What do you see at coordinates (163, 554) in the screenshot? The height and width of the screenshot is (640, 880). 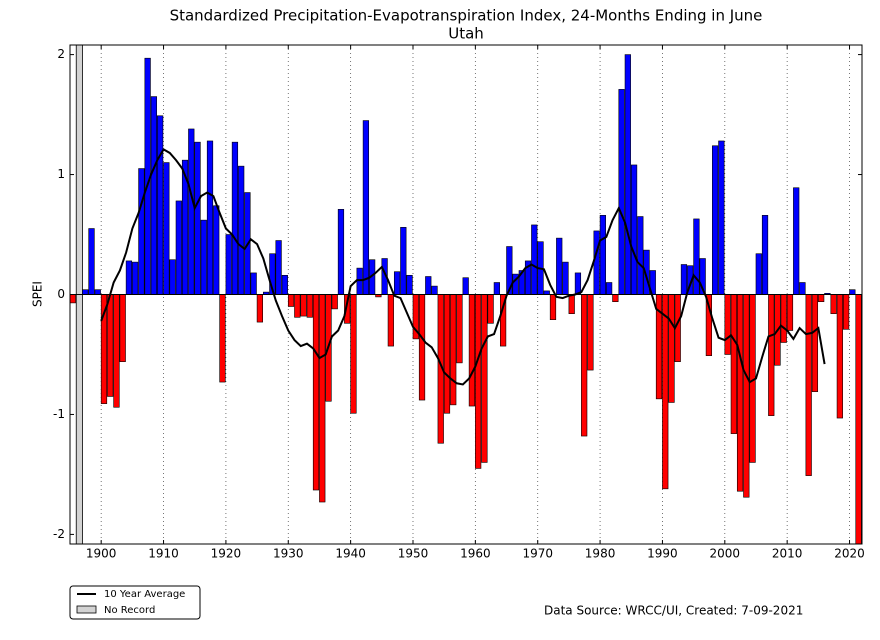 I see `x-tick-label: 1910` at bounding box center [163, 554].